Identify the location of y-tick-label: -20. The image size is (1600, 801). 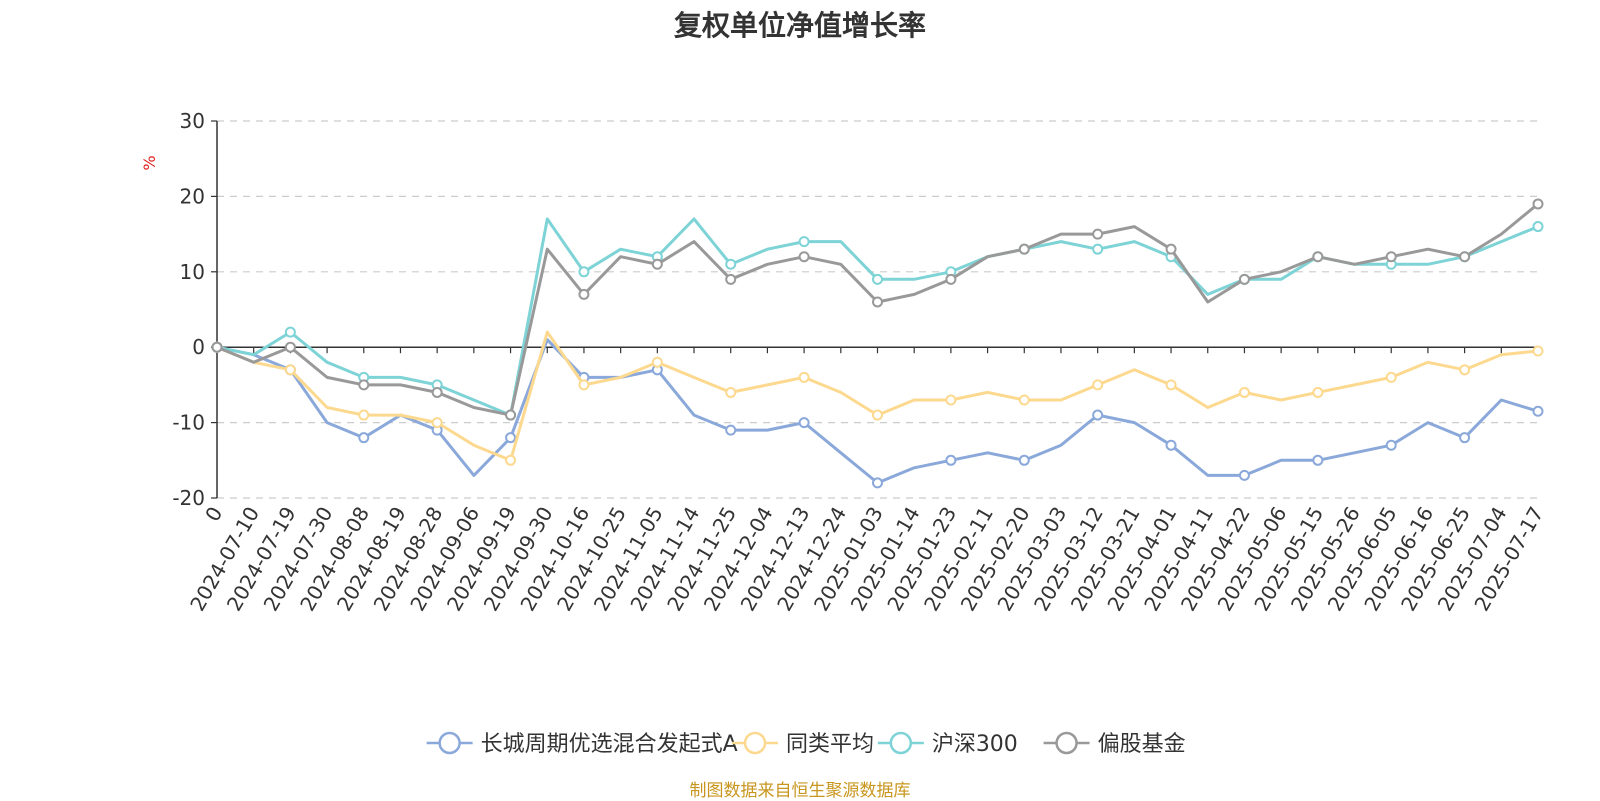
(188, 498).